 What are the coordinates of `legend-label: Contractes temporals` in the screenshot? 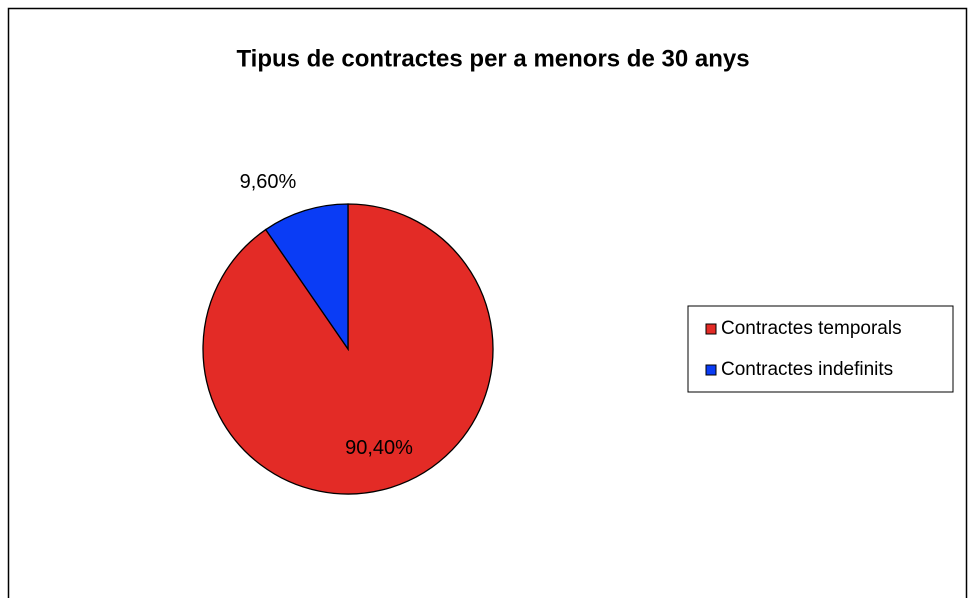 It's located at (811, 328).